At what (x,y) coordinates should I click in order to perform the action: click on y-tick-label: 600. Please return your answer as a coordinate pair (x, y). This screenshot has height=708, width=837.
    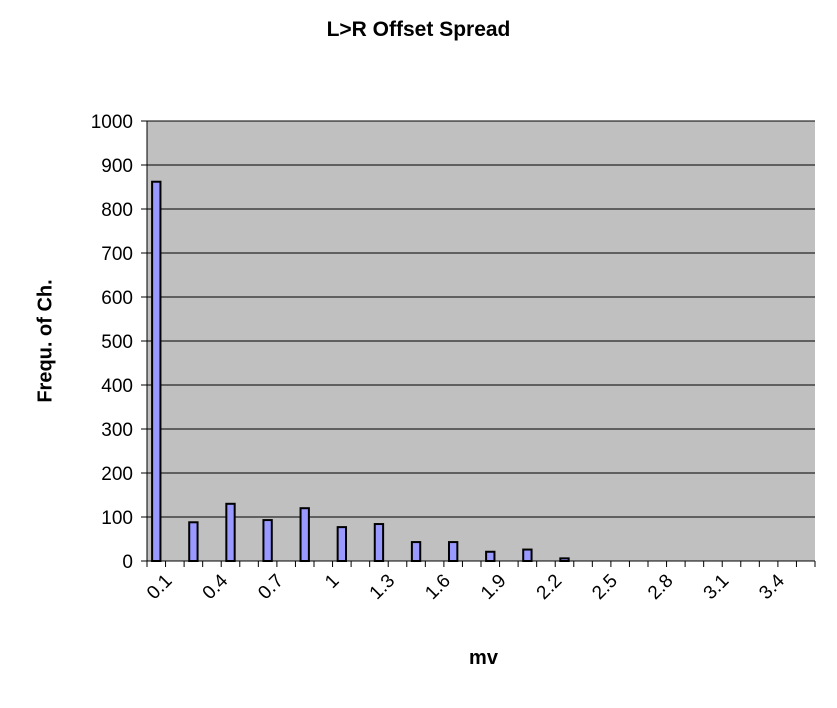
    Looking at the image, I should click on (117, 298).